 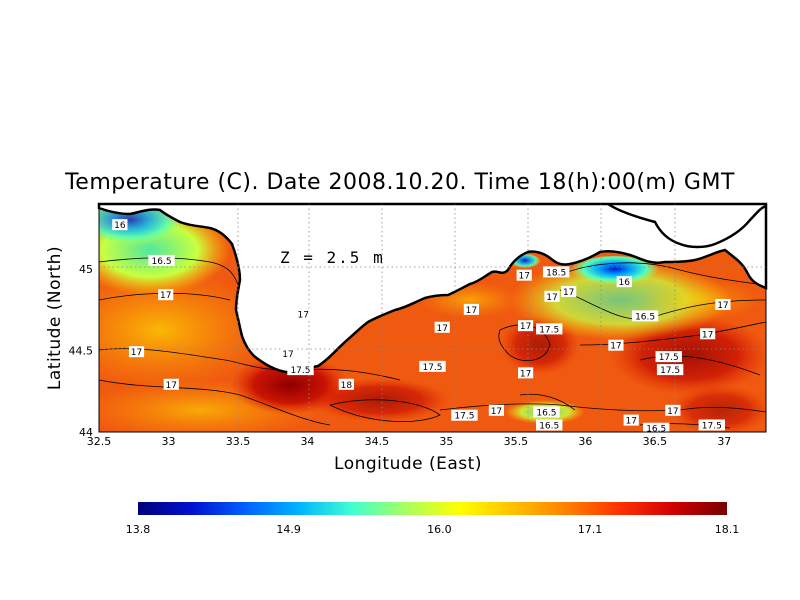 I want to click on contour-17-central, so click(x=250, y=364).